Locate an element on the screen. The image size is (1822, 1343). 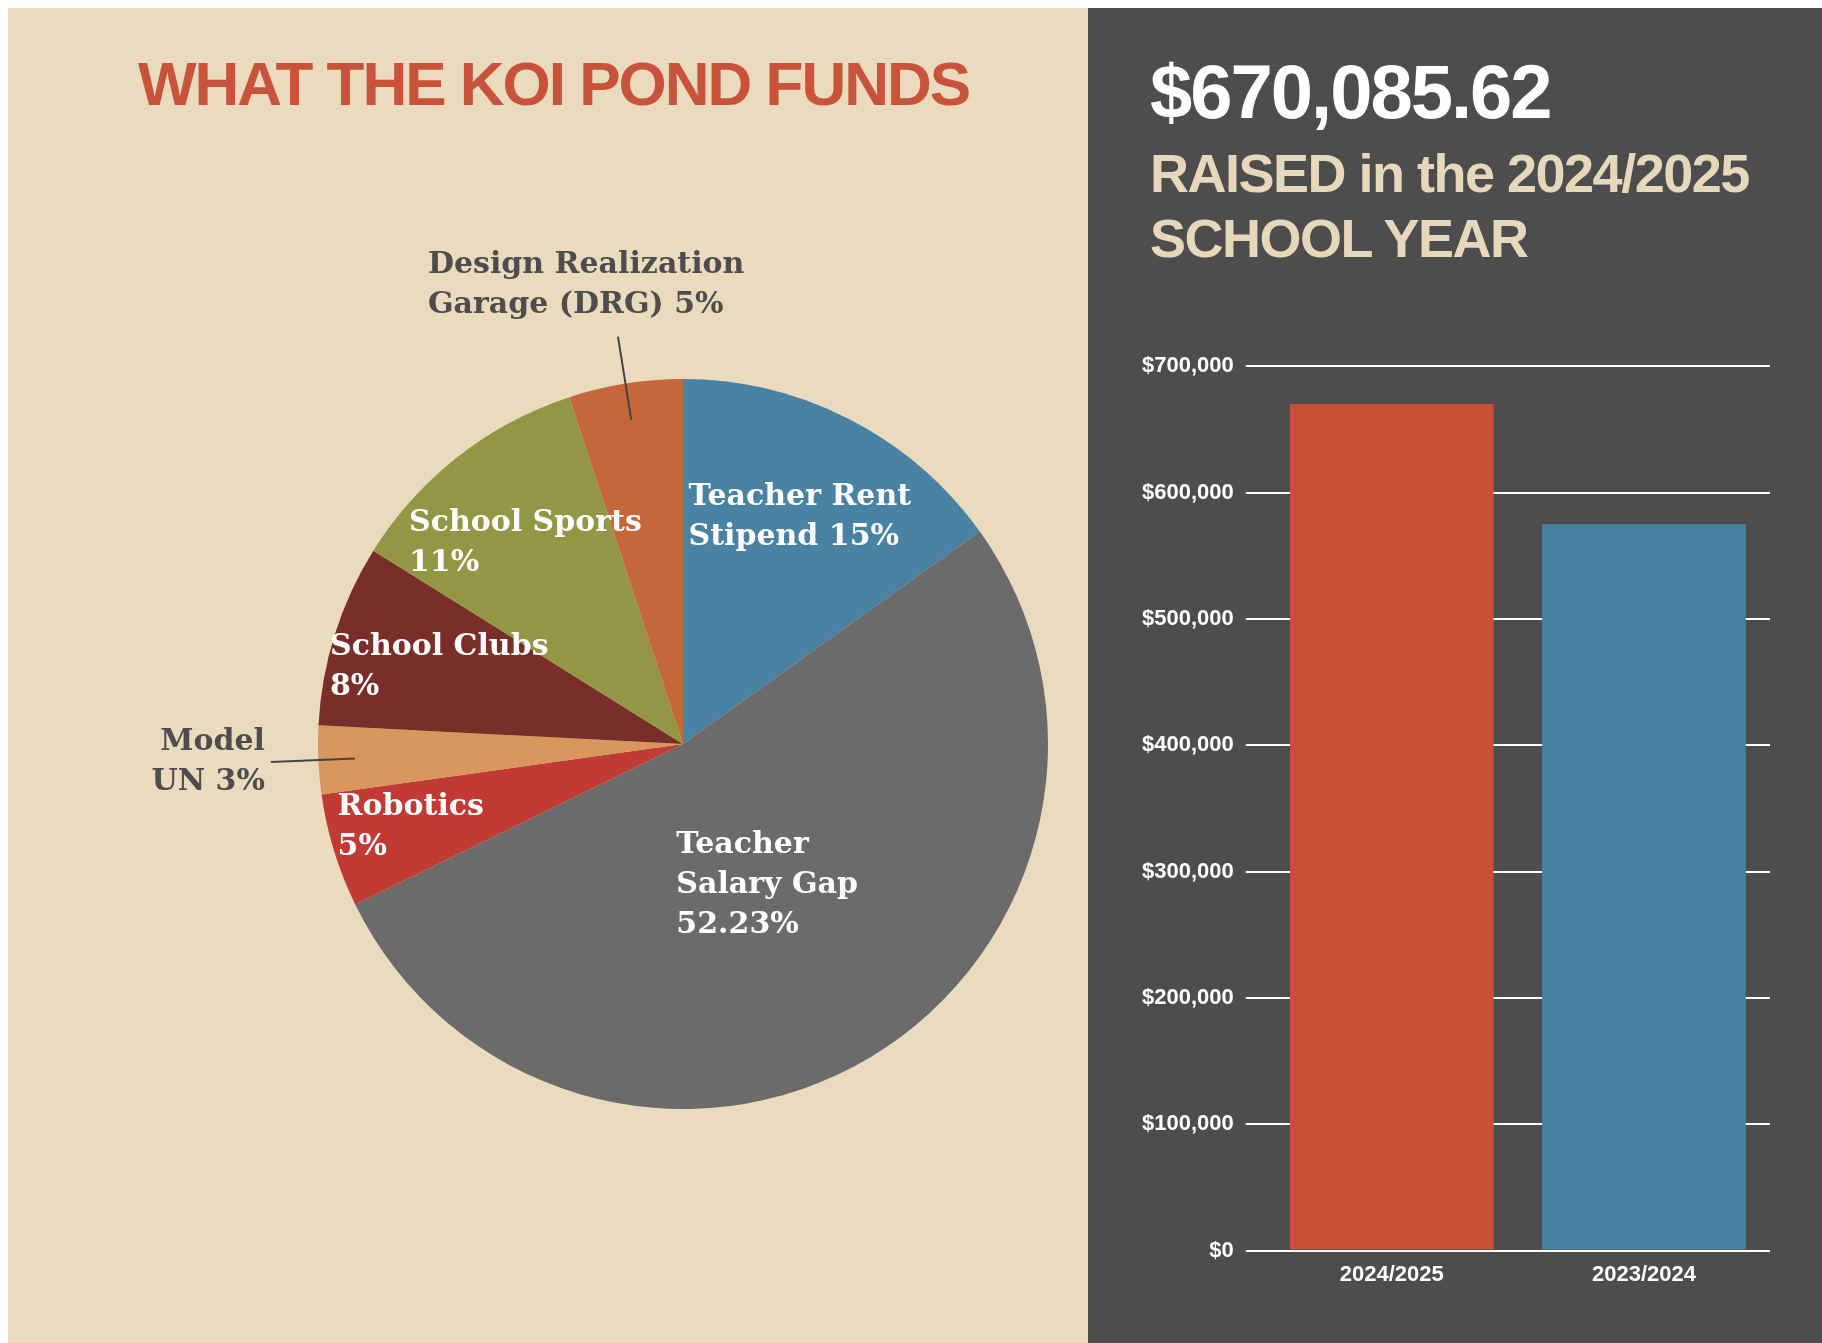
y-tick-label: $700,000 is located at coordinates (1187, 364).